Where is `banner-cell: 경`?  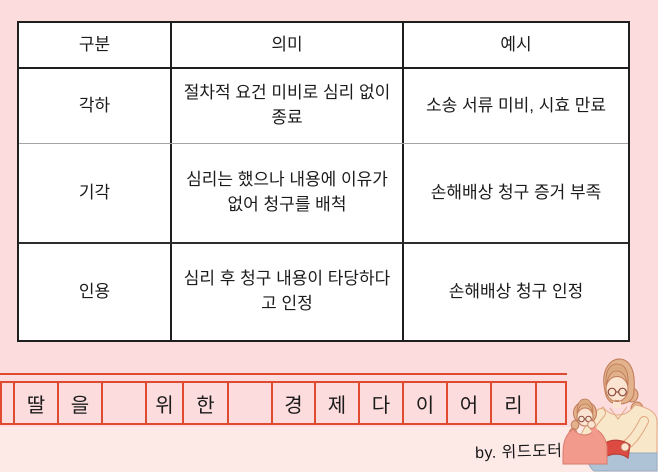 banner-cell: 경 is located at coordinates (294, 403).